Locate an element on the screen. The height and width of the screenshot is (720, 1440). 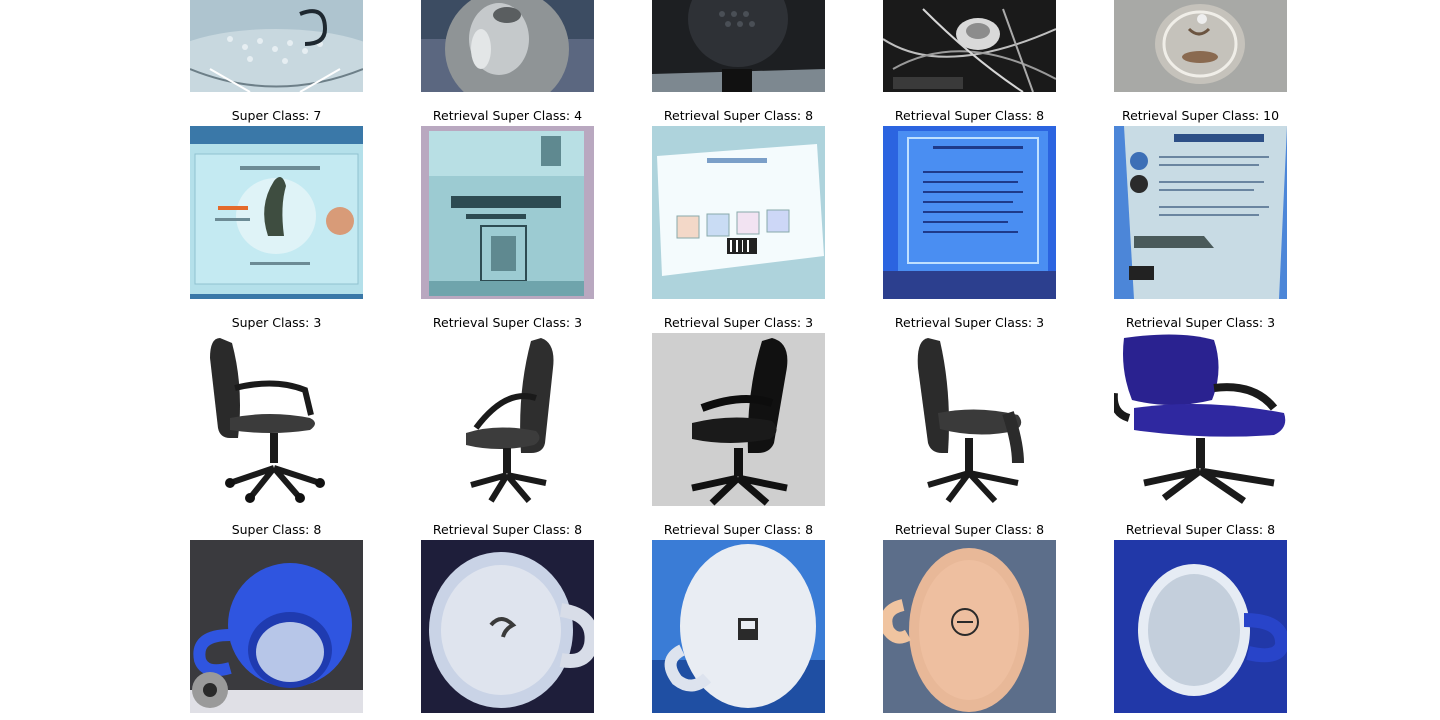
caption: Super Class: 3 is located at coordinates (276, 322).